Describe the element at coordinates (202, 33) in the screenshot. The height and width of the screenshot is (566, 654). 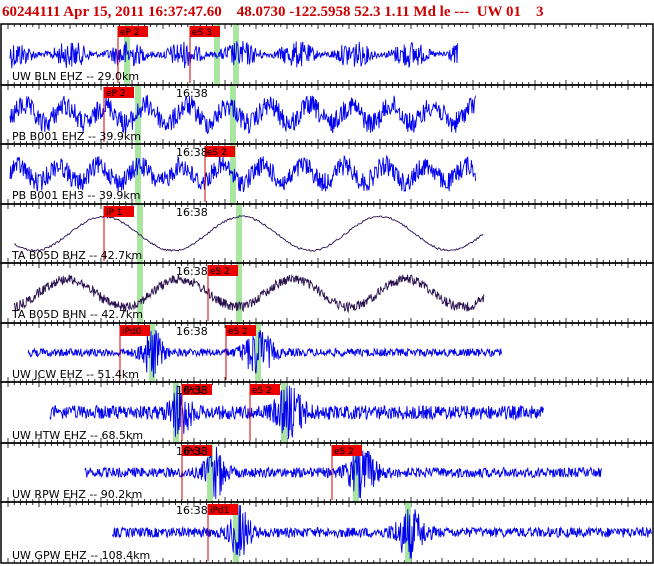
I see `s-pick-label: eS 3` at that location.